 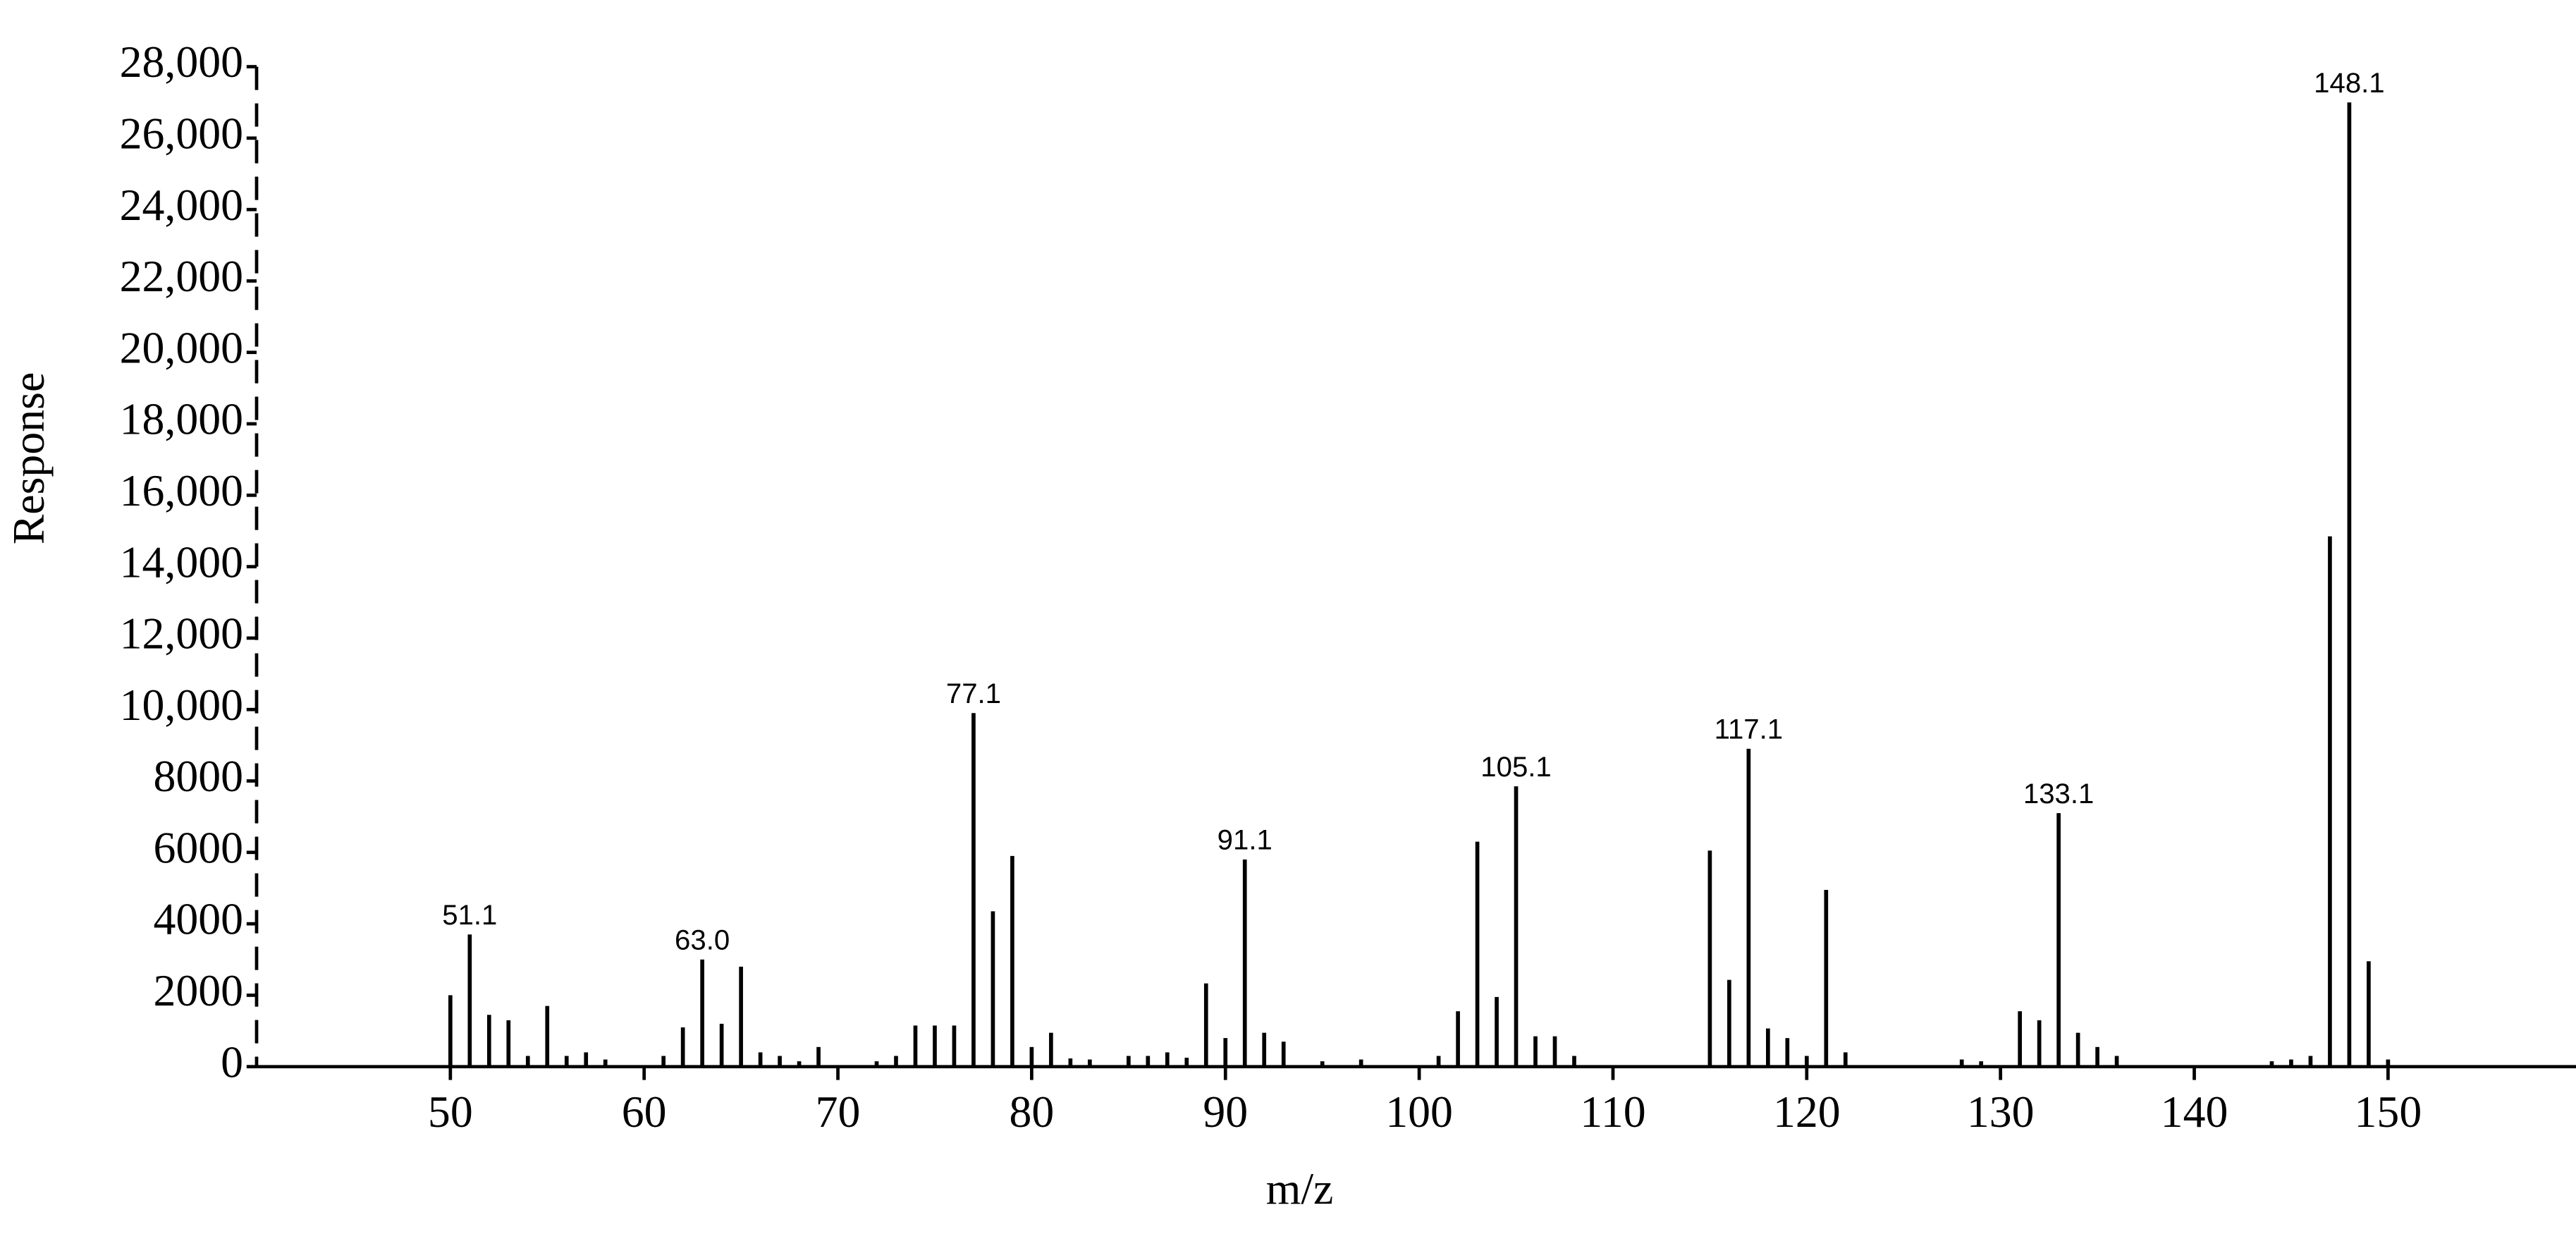 What do you see at coordinates (702, 940) in the screenshot?
I see `peak-label: 63.0` at bounding box center [702, 940].